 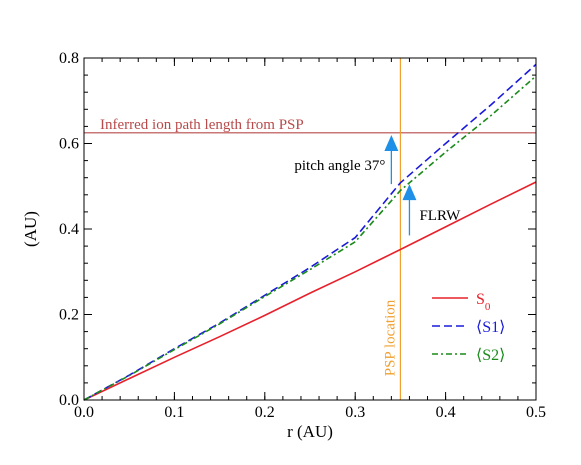 I want to click on legend-label-subscript: 0, so click(x=488, y=307).